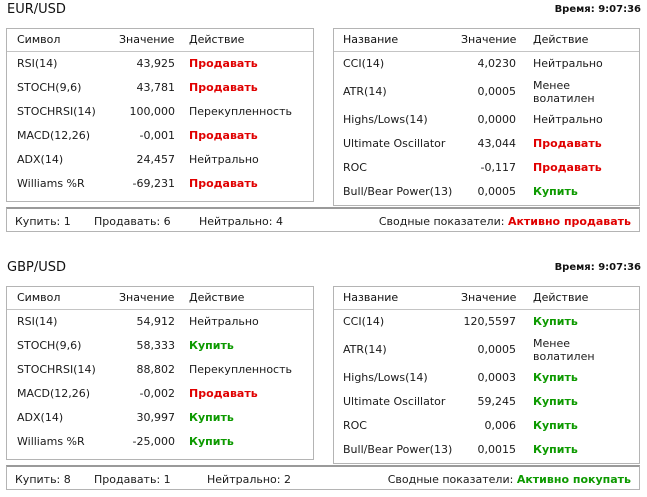 This screenshot has width=647, height=497. I want to click on summary-overall: Сводные показатели: Активно покупать, so click(509, 479).